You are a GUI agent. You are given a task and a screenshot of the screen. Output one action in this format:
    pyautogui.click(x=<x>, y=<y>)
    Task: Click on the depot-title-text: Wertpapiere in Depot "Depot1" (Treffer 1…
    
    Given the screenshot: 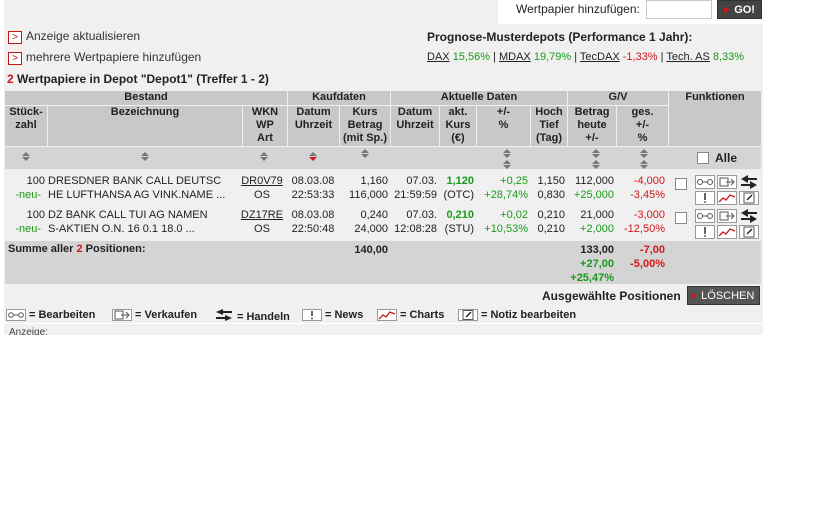 What is the action you would take?
    pyautogui.click(x=143, y=79)
    